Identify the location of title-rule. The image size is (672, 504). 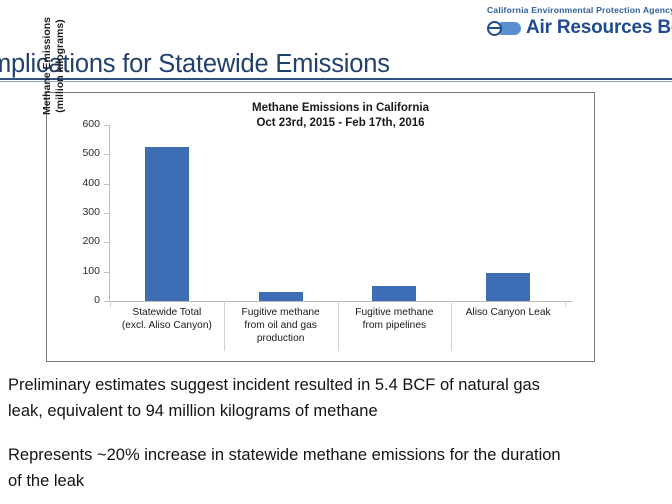
(336, 79).